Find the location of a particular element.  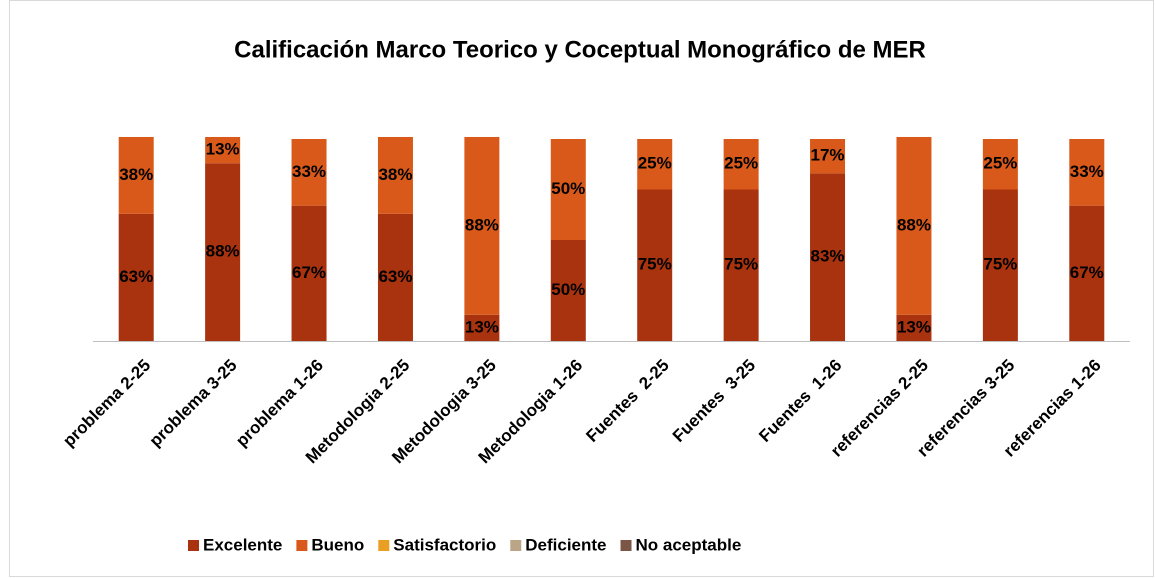

data-label: 17% is located at coordinates (828, 155).